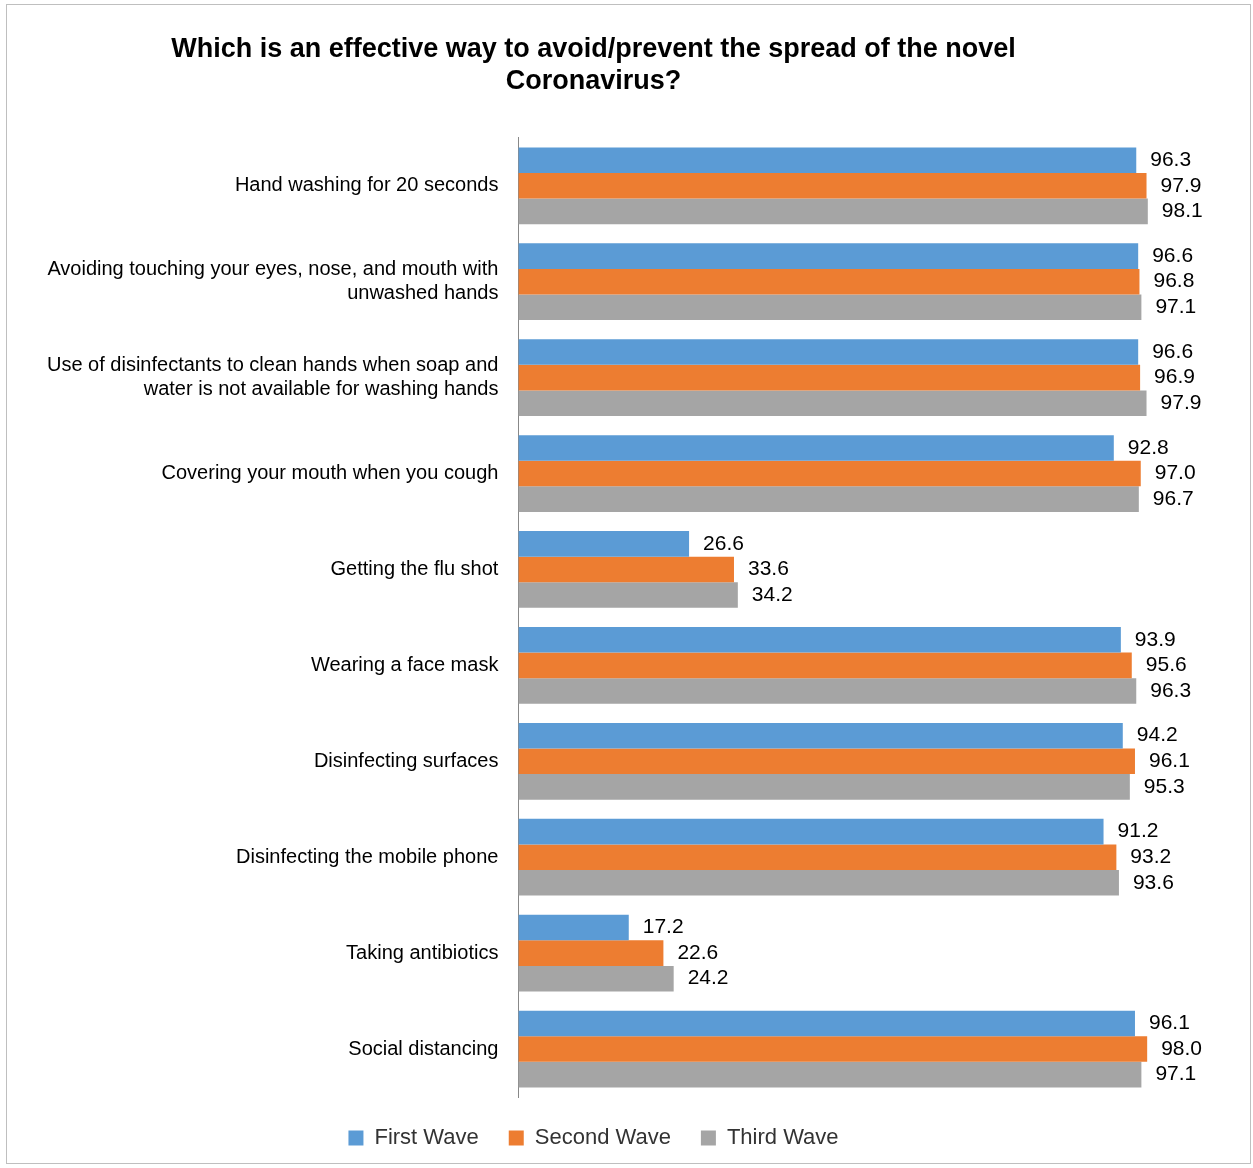 Image resolution: width=1253 pixels, height=1168 pixels. What do you see at coordinates (273, 376) in the screenshot?
I see `y-tick-label: Use of disinfectants to clean hands when soap and water is not available for washing hands` at bounding box center [273, 376].